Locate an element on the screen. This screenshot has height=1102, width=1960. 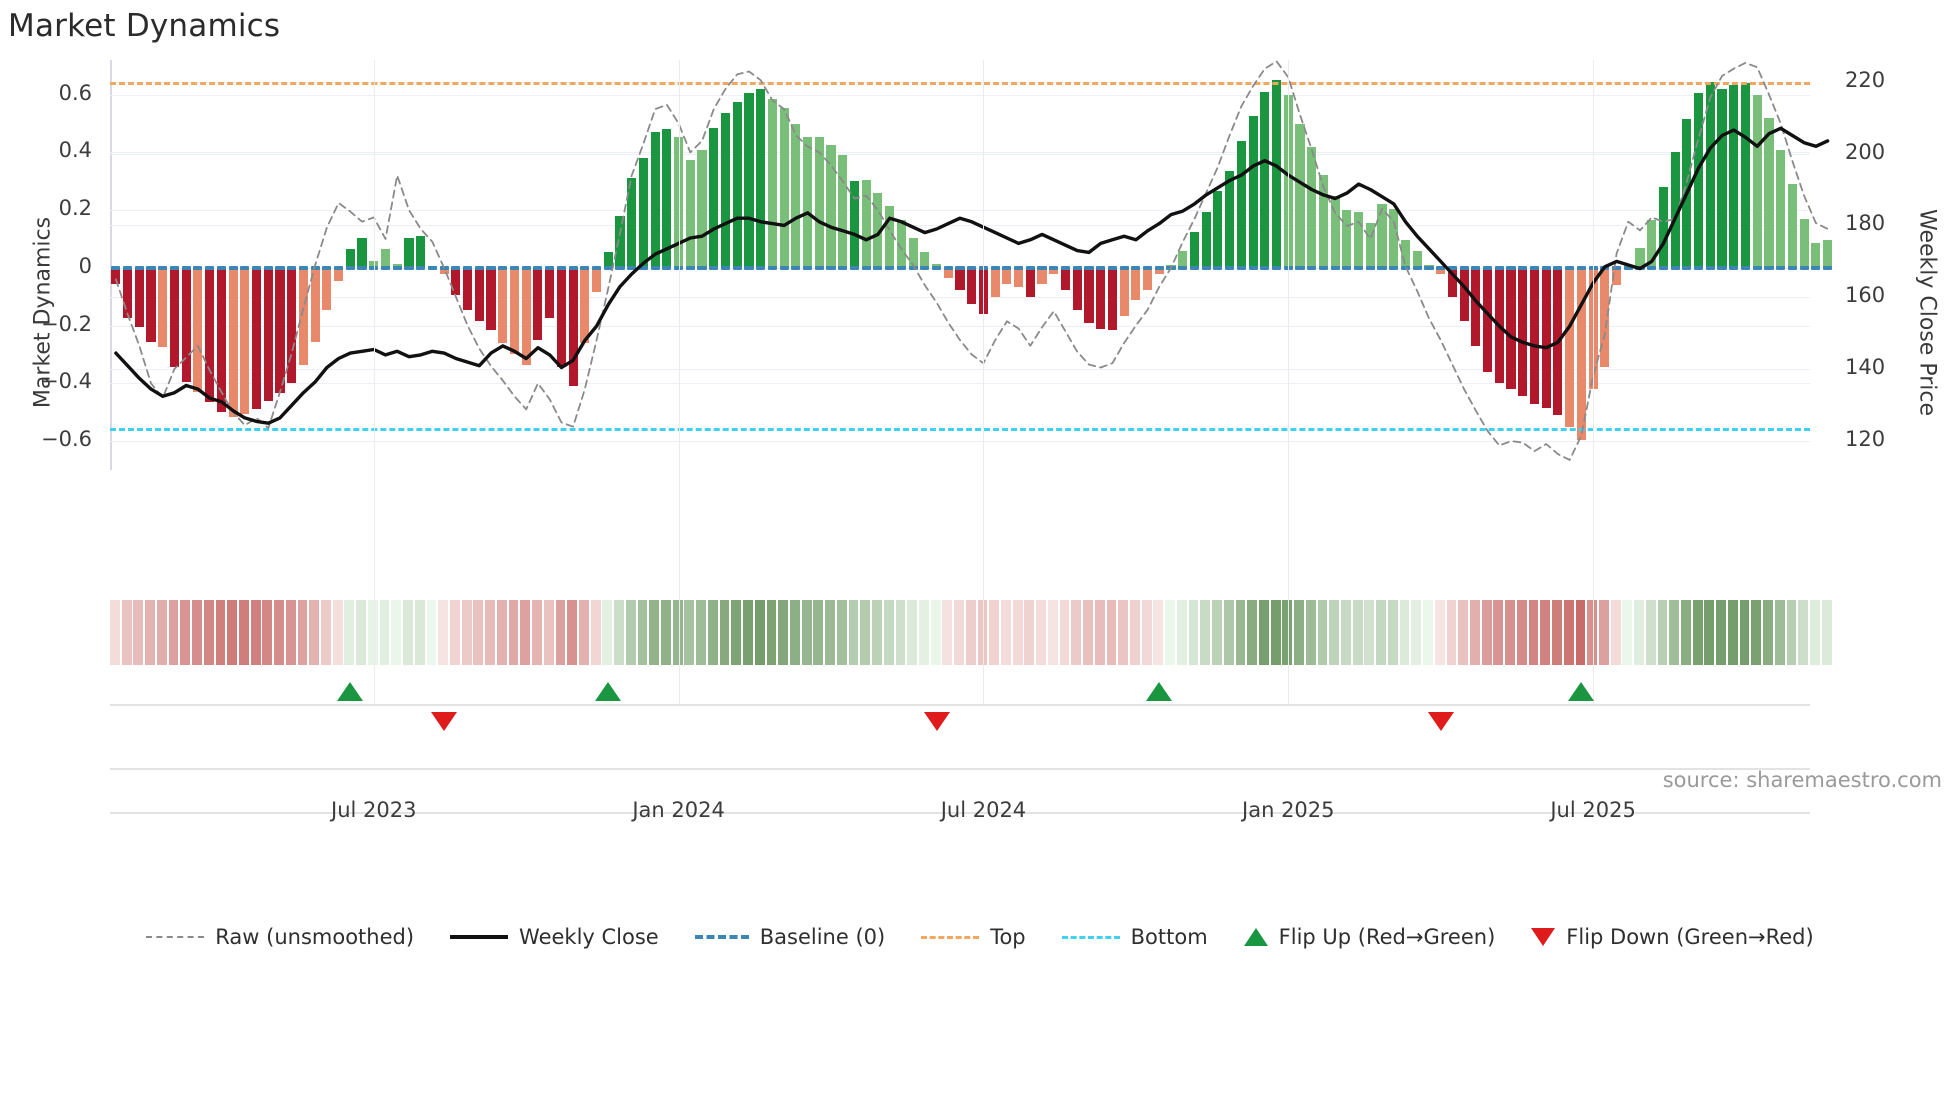
legend-label: Flip Up (Red→Green) is located at coordinates (1387, 937).